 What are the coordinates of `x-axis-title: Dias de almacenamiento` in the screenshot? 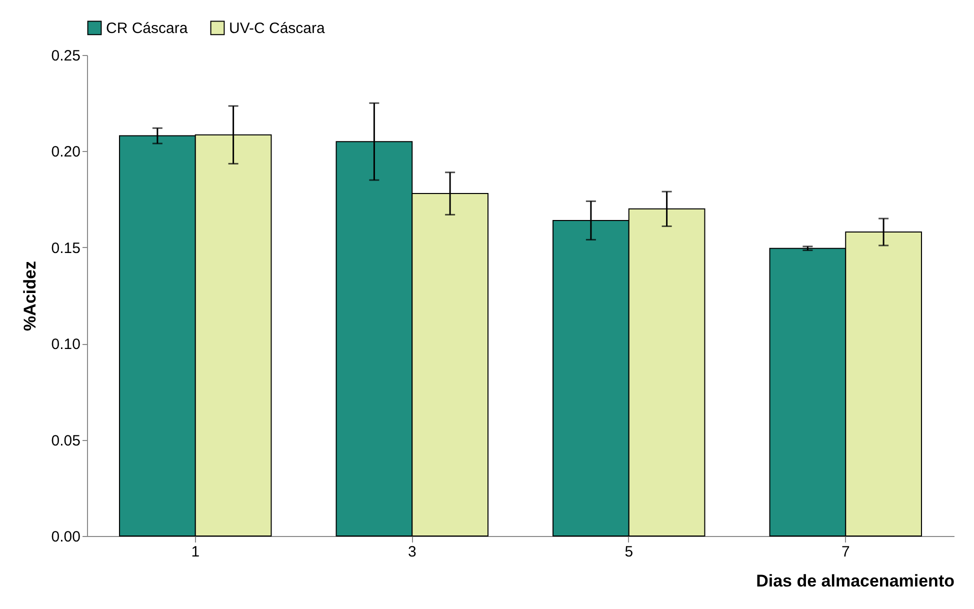 It's located at (855, 581).